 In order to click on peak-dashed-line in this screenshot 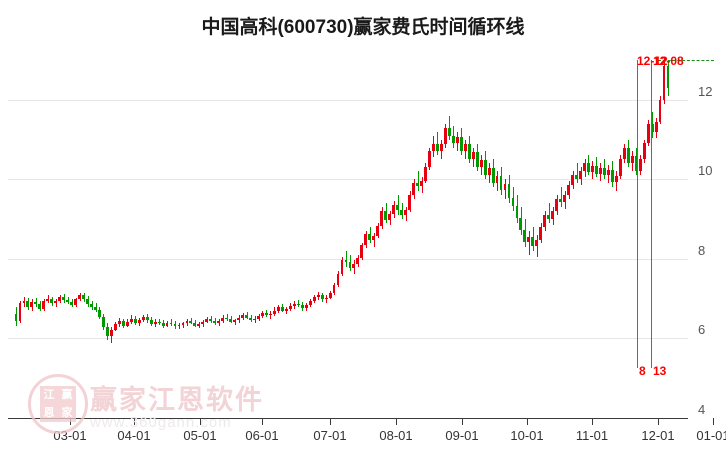, I will do `click(686, 60)`.